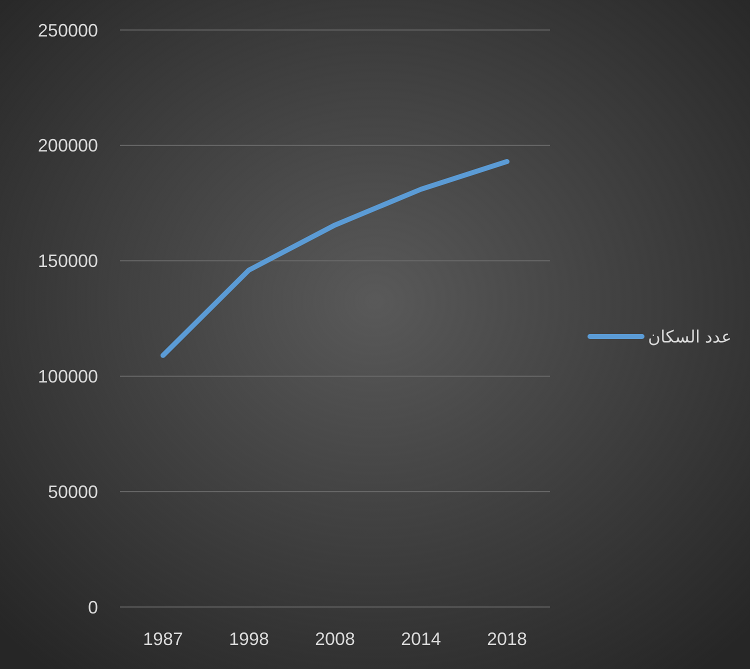 This screenshot has width=750, height=669. I want to click on x-tick-label: 1998, so click(249, 639).